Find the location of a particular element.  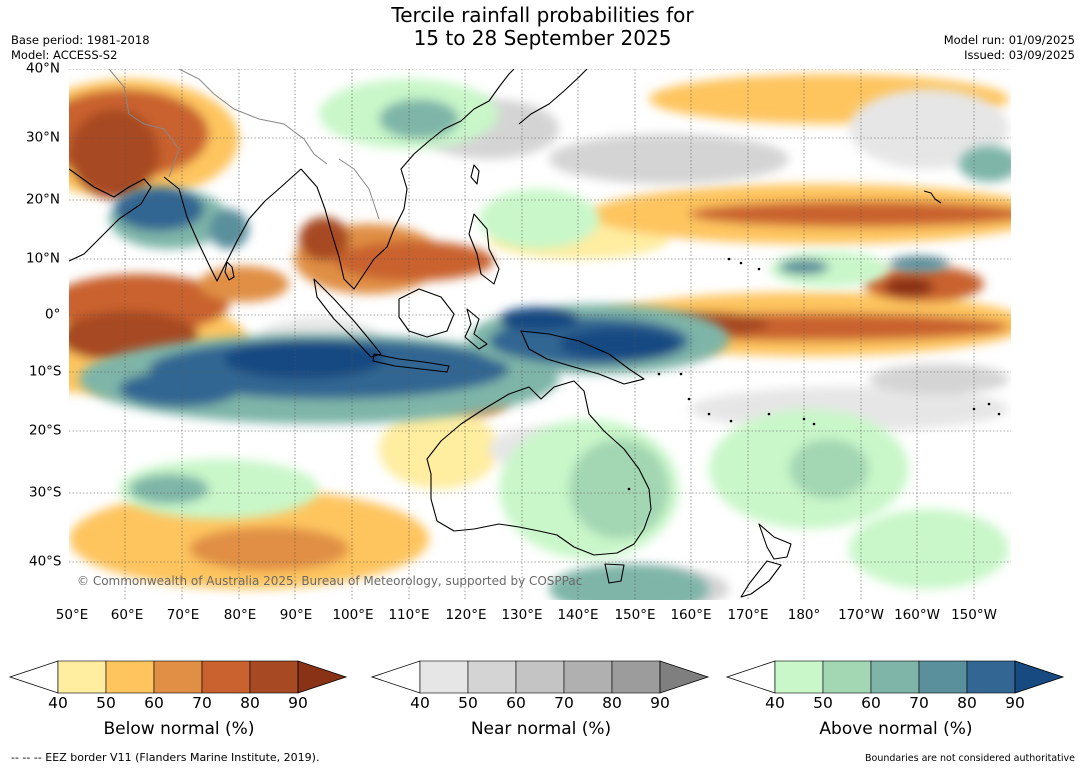

metadata-right: Model run: 01/09/2025 Issued: 03/09/2025 is located at coordinates (1009, 48).